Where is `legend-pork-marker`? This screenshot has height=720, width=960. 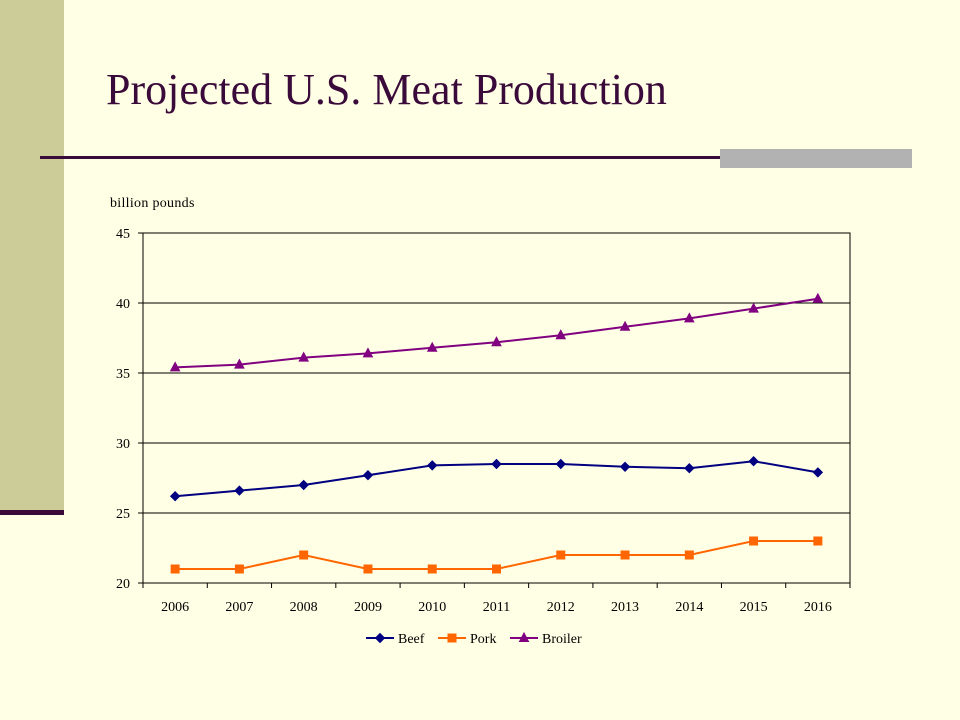
legend-pork-marker is located at coordinates (452, 638).